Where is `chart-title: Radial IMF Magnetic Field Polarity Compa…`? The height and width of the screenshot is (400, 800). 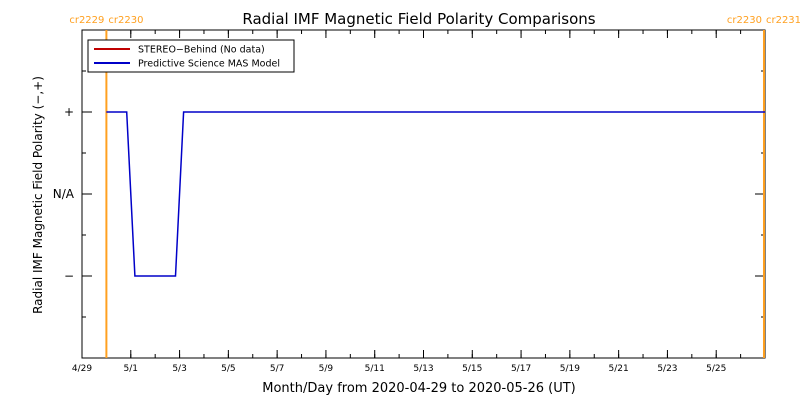
chart-title: Radial IMF Magnetic Field Polarity Compa… is located at coordinates (418, 19).